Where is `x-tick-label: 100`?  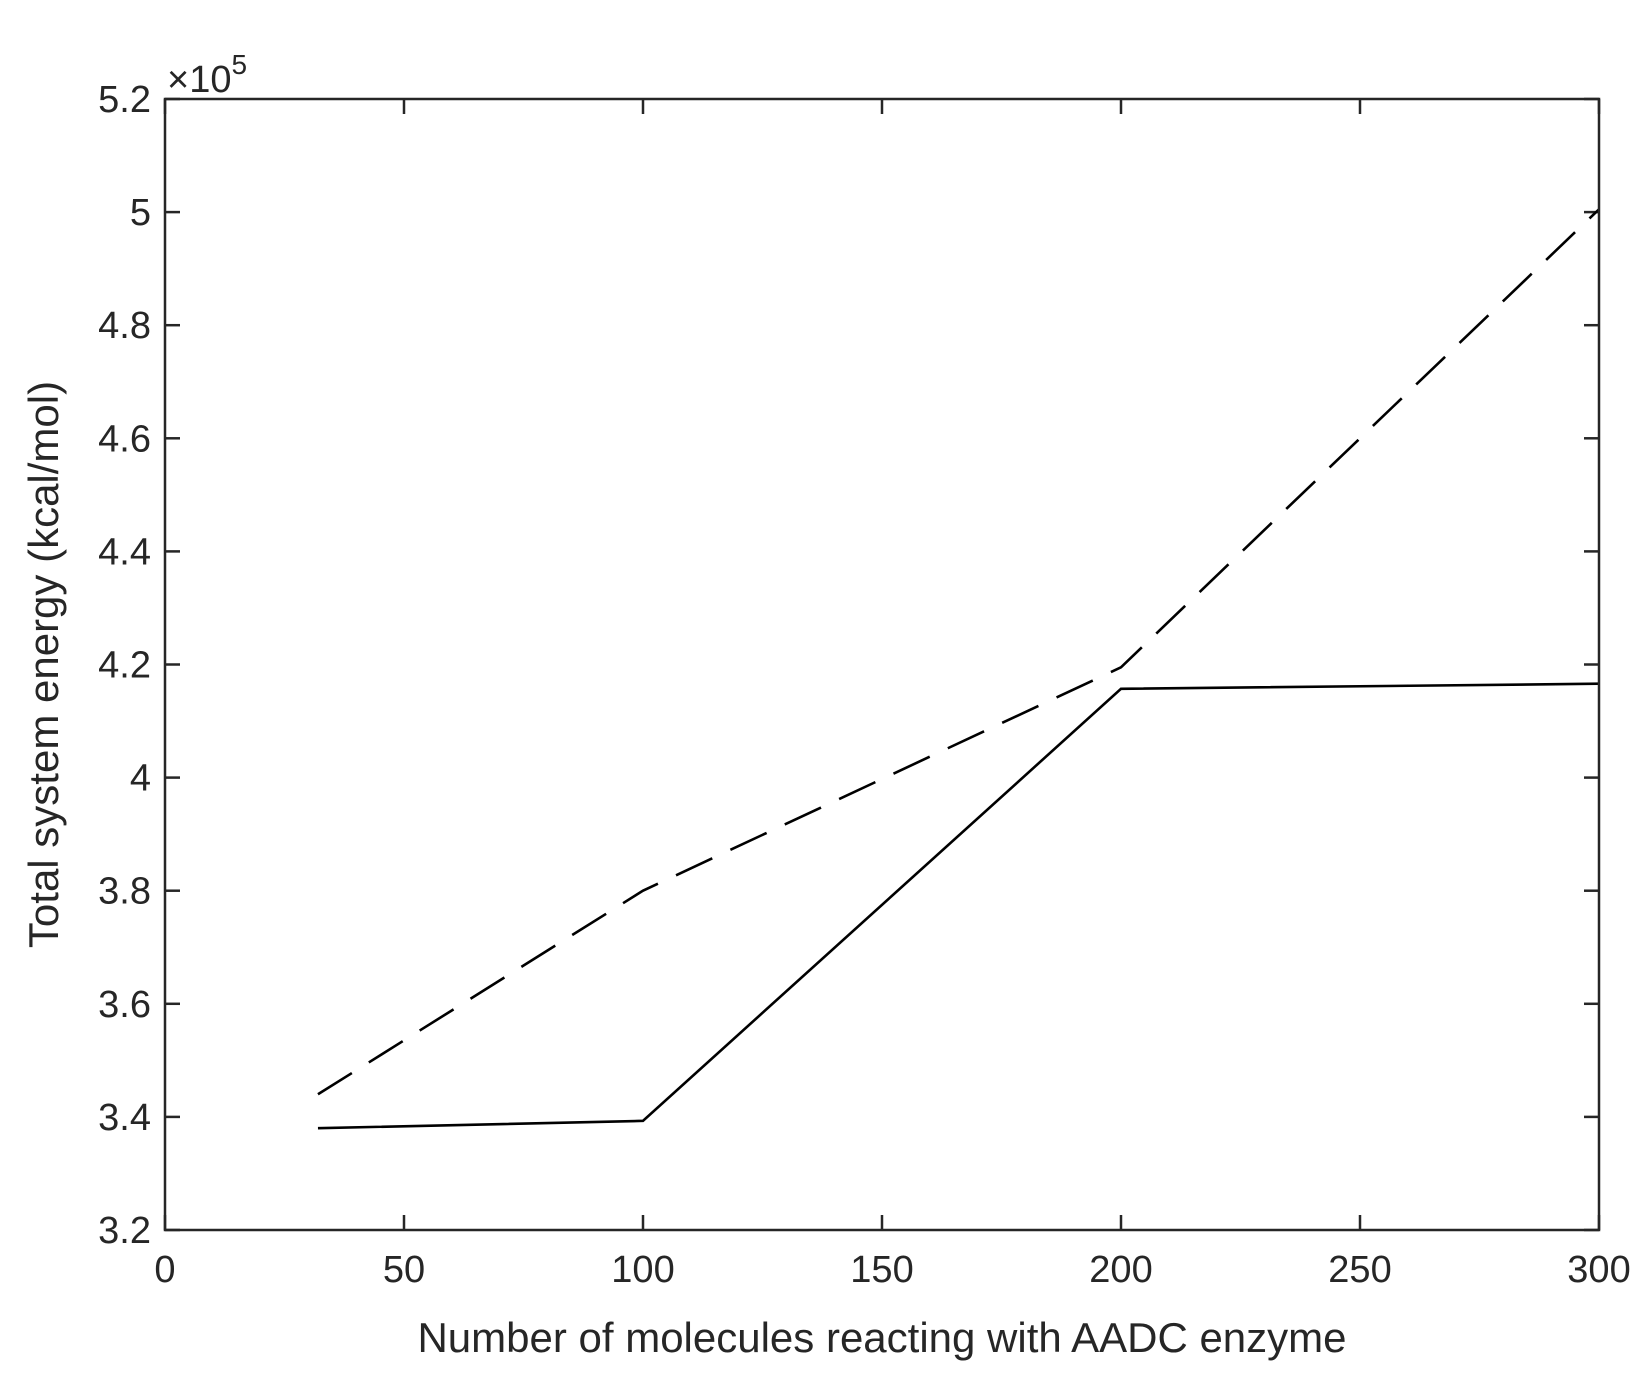
x-tick-label: 100 is located at coordinates (642, 1270).